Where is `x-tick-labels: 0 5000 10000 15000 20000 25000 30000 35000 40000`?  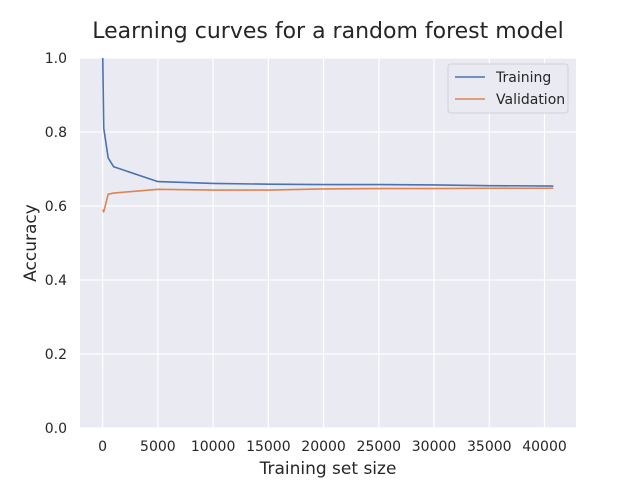 x-tick-labels: 0 5000 10000 15000 20000 25000 30000 35000 40000 is located at coordinates (332, 447).